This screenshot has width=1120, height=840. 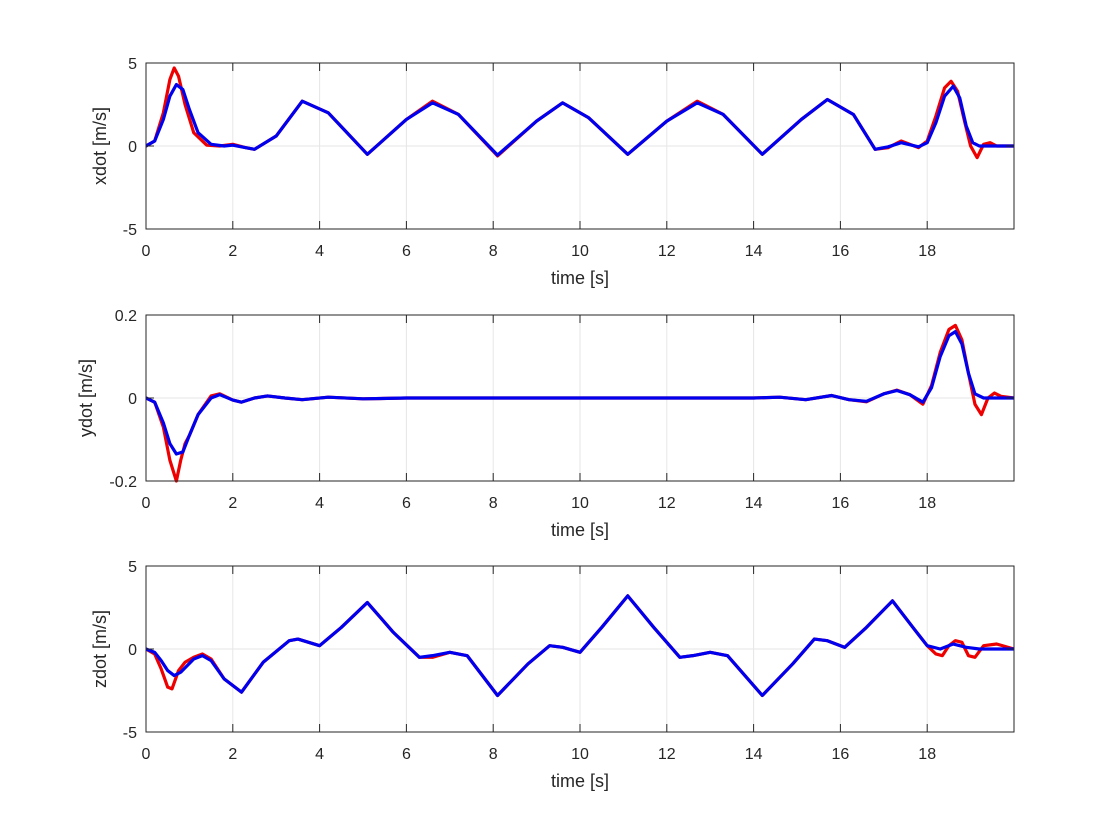 What do you see at coordinates (123, 482) in the screenshot?
I see `y-tick-label: -0.2` at bounding box center [123, 482].